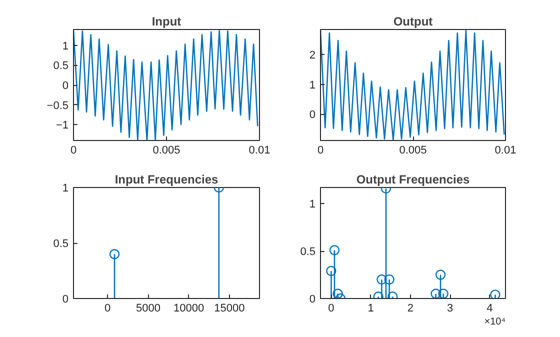 This screenshot has width=560, height=337. Describe the element at coordinates (410, 308) in the screenshot. I see `x-tick-label: 2` at that location.